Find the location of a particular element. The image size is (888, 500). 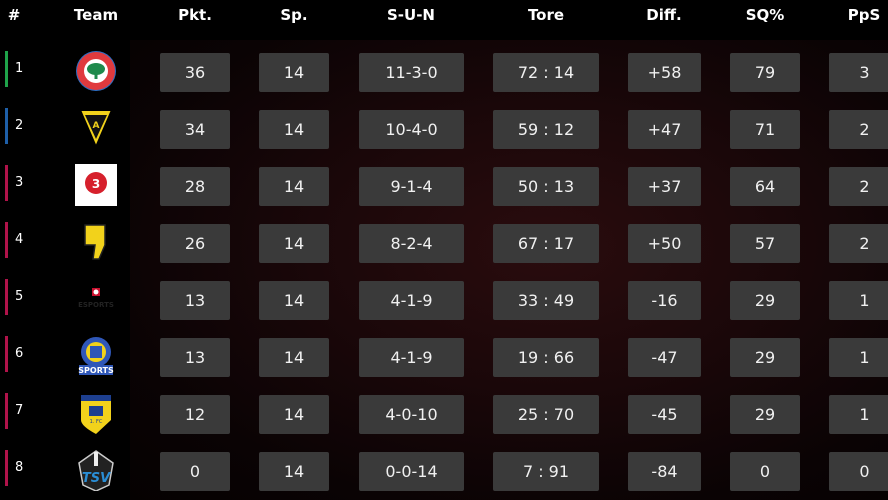

cell-sun: 11-3-0 is located at coordinates (411, 72).